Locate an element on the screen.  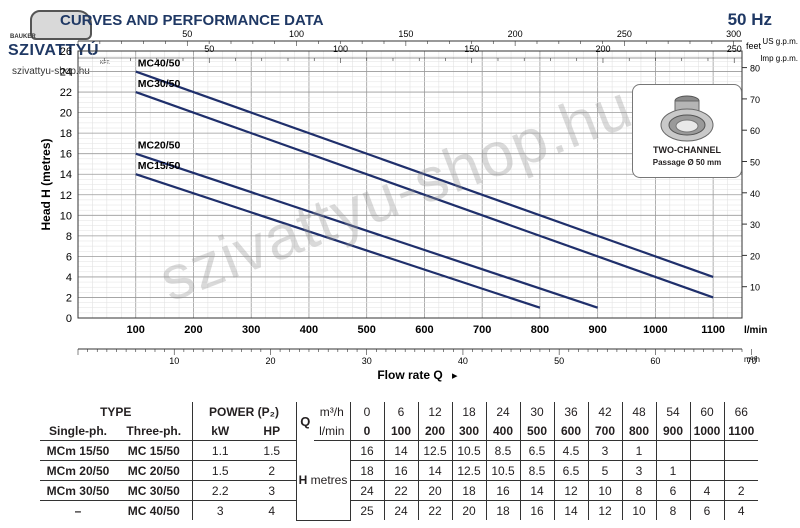
x-unit-label: l/min is located at coordinates (755, 330).